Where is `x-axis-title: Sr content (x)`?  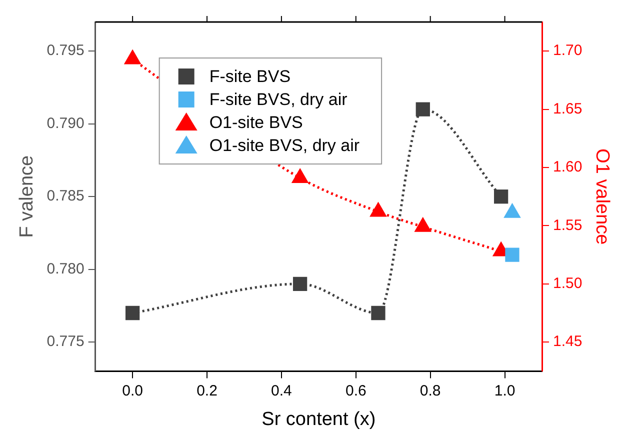 x-axis-title: Sr content (x) is located at coordinates (319, 419).